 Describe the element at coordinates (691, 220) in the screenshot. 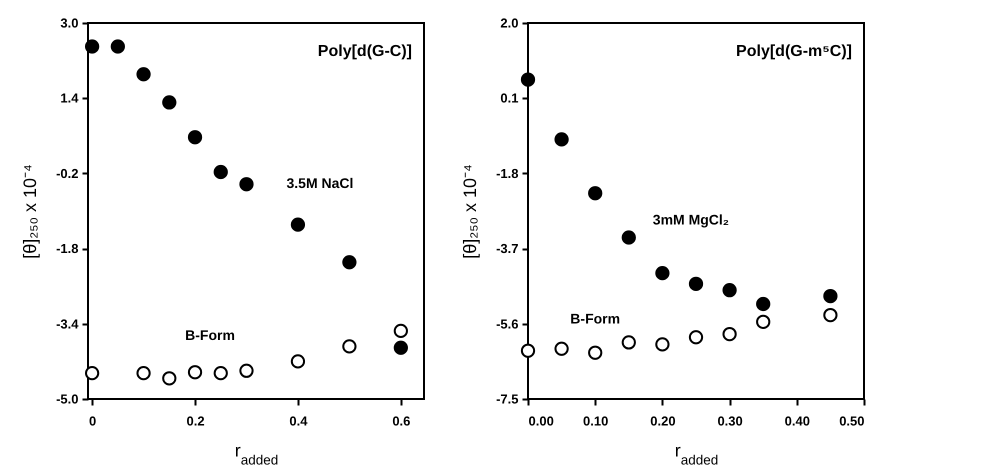

I see `series-label: 3mM MgCl₂` at that location.